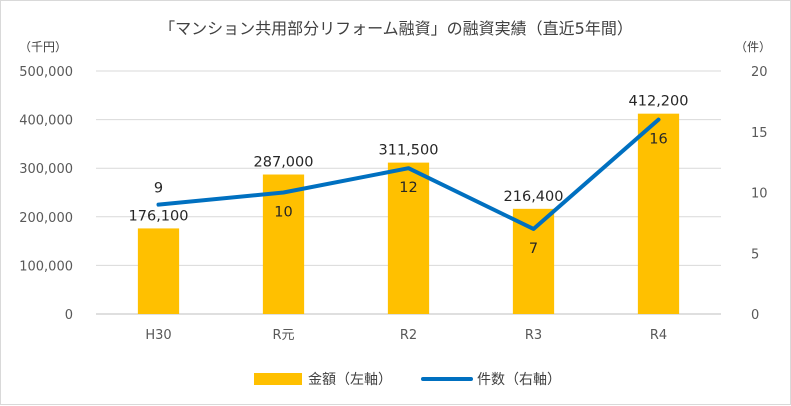 The width and height of the screenshot is (791, 406). Describe the element at coordinates (46, 72) in the screenshot. I see `left-tick-label: 500,000` at that location.